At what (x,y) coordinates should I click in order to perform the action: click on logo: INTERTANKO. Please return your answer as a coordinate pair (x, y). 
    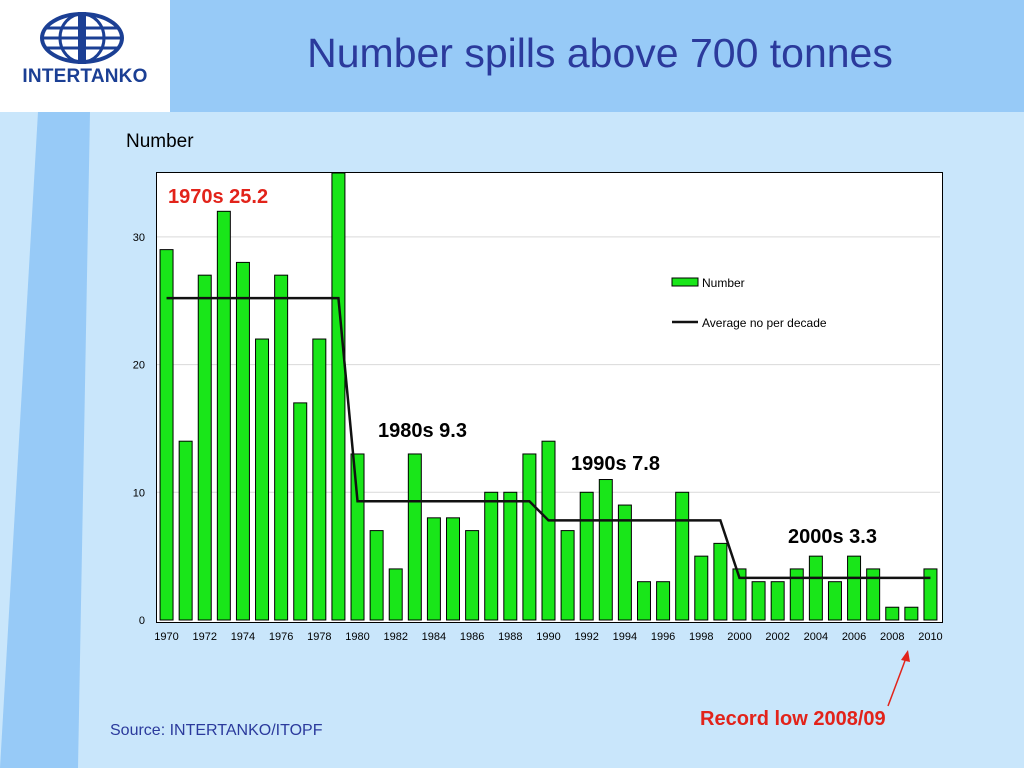
    Looking at the image, I should click on (85, 56).